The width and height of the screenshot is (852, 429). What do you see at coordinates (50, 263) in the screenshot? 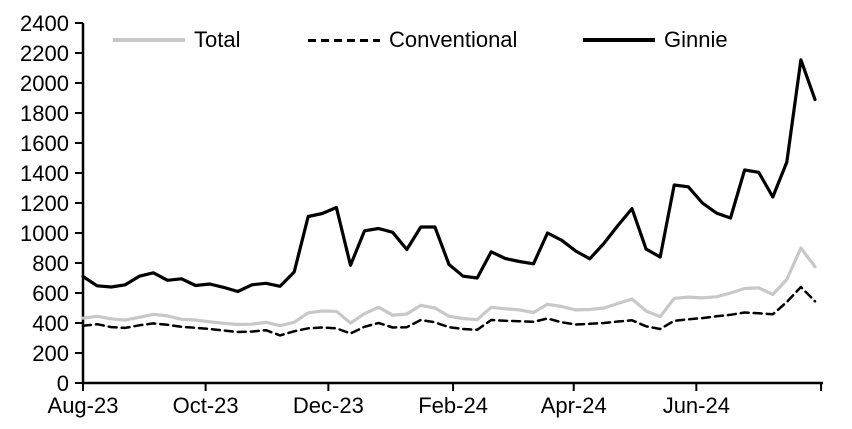
I see `y-tick-label: 800` at bounding box center [50, 263].